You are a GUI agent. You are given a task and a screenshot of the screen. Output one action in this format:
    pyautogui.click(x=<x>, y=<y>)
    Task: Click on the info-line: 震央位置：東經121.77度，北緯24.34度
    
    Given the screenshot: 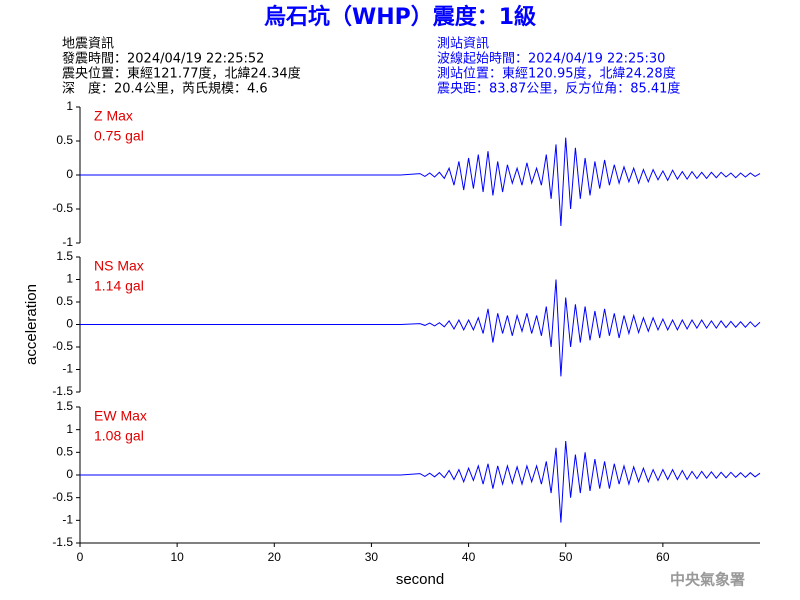 What is the action you would take?
    pyautogui.click(x=181, y=74)
    